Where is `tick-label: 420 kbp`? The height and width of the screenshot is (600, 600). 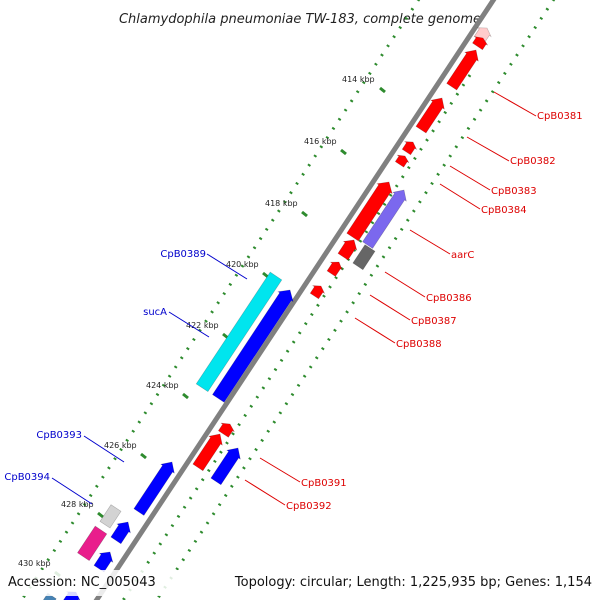
tick-label: 420 kbp is located at coordinates (242, 264).